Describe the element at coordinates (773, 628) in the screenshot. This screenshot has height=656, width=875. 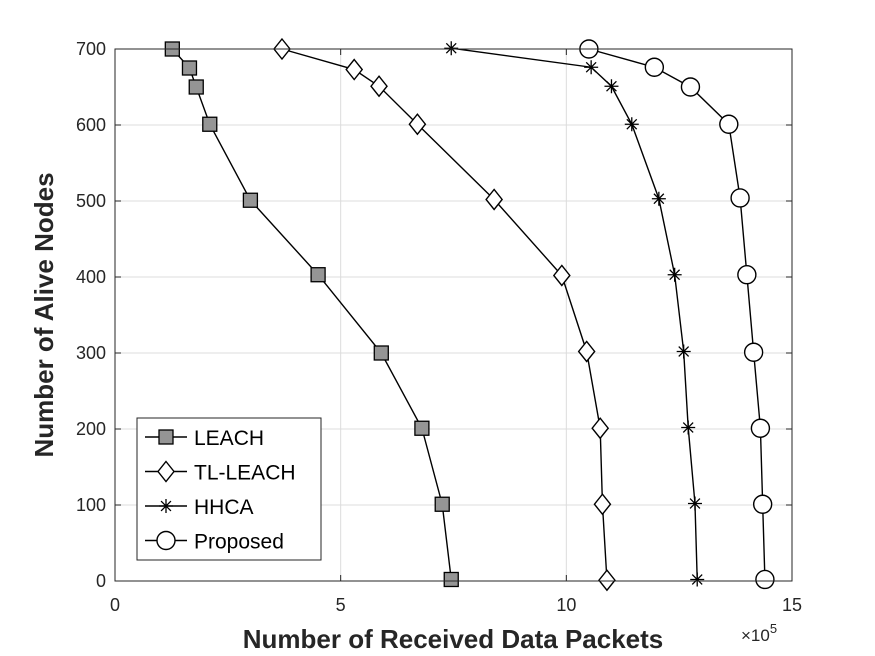
I see `x-exponent-power: 5` at that location.